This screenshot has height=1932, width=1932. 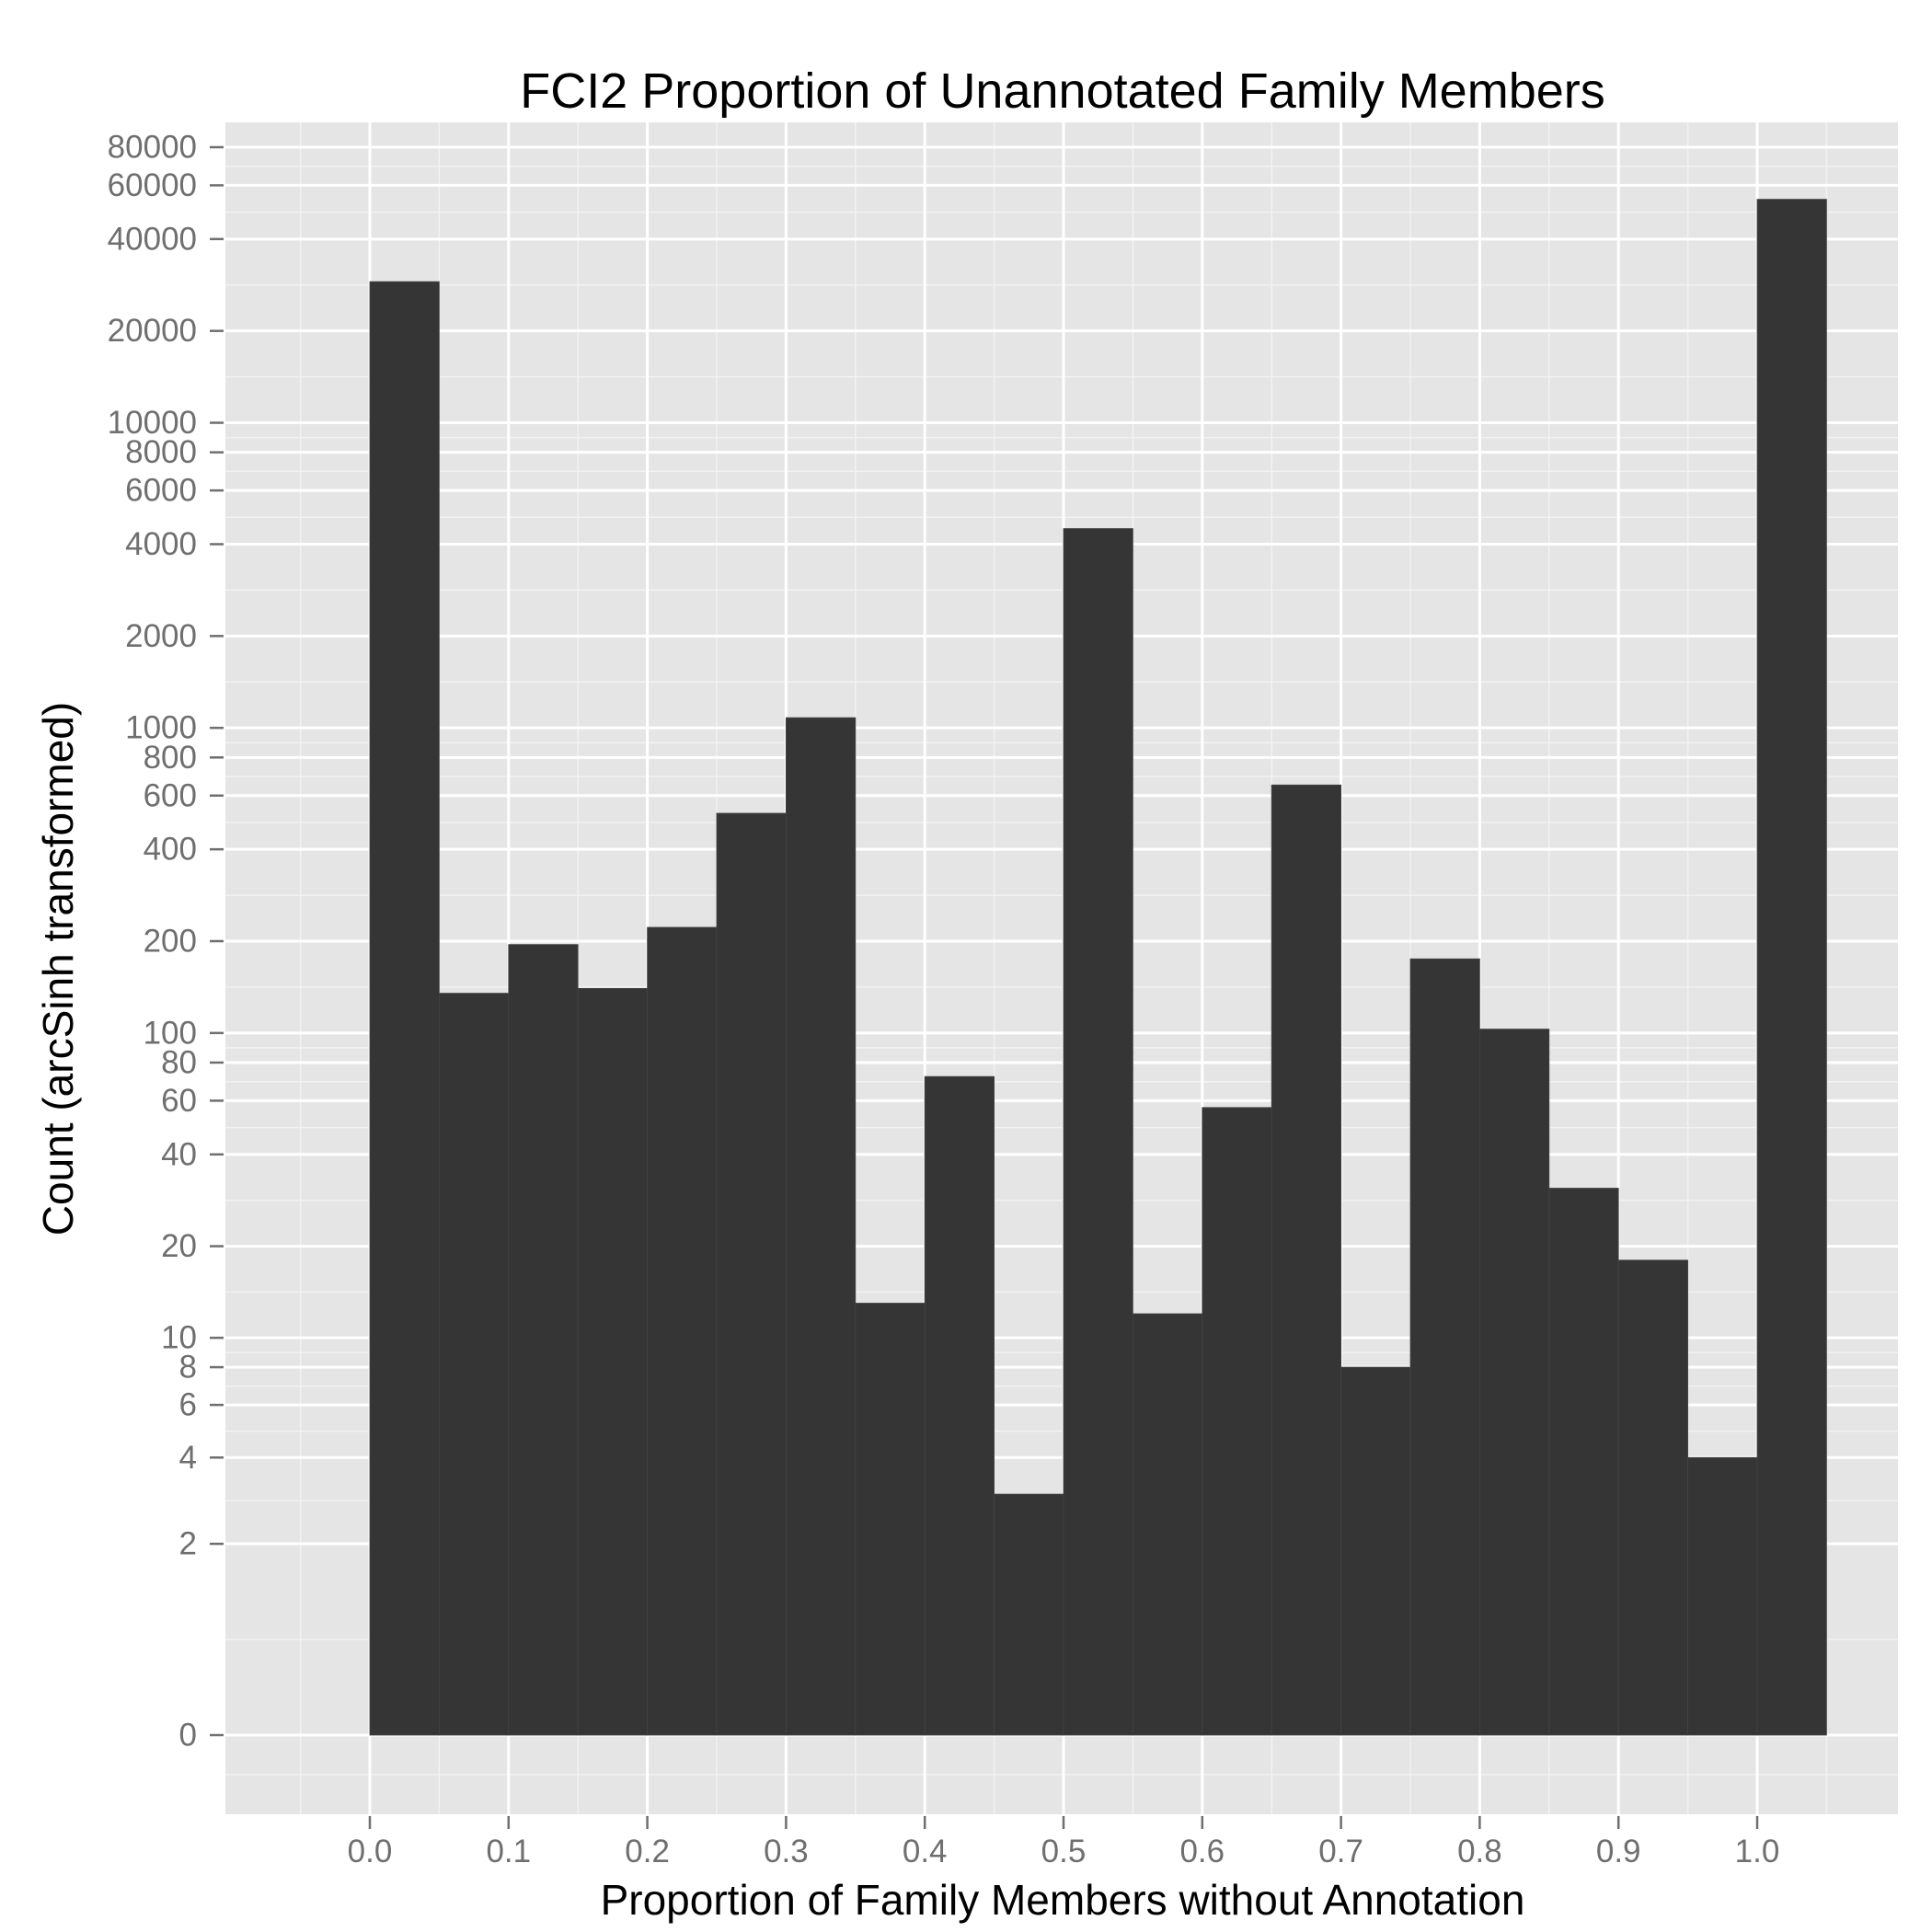 What do you see at coordinates (1757, 1851) in the screenshot?
I see `x-tick-label: 1.0` at bounding box center [1757, 1851].